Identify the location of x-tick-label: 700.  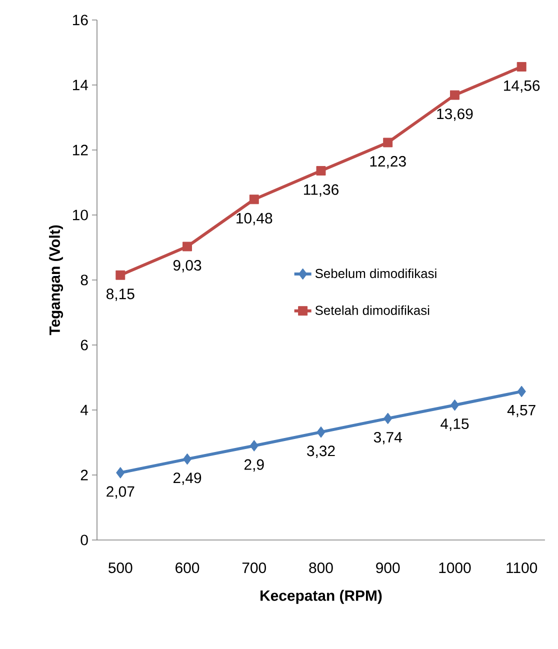
(254, 568).